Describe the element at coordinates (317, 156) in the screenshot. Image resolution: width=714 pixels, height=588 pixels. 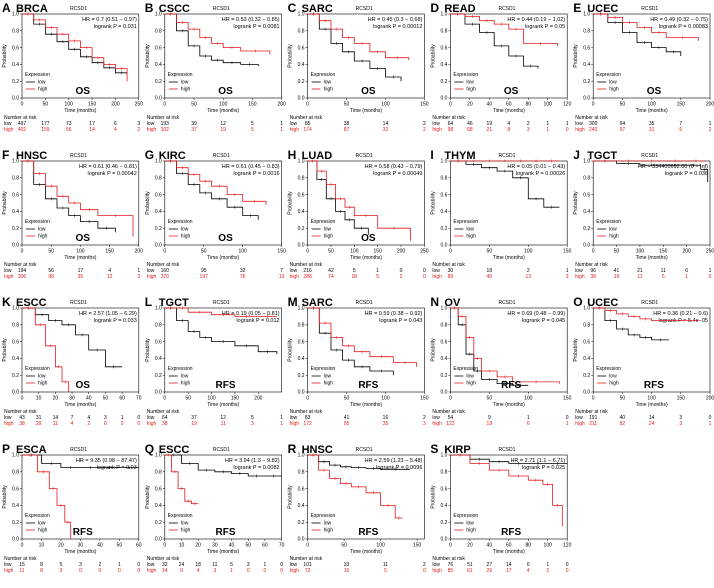
I see `cancer-title: LUAD` at that location.